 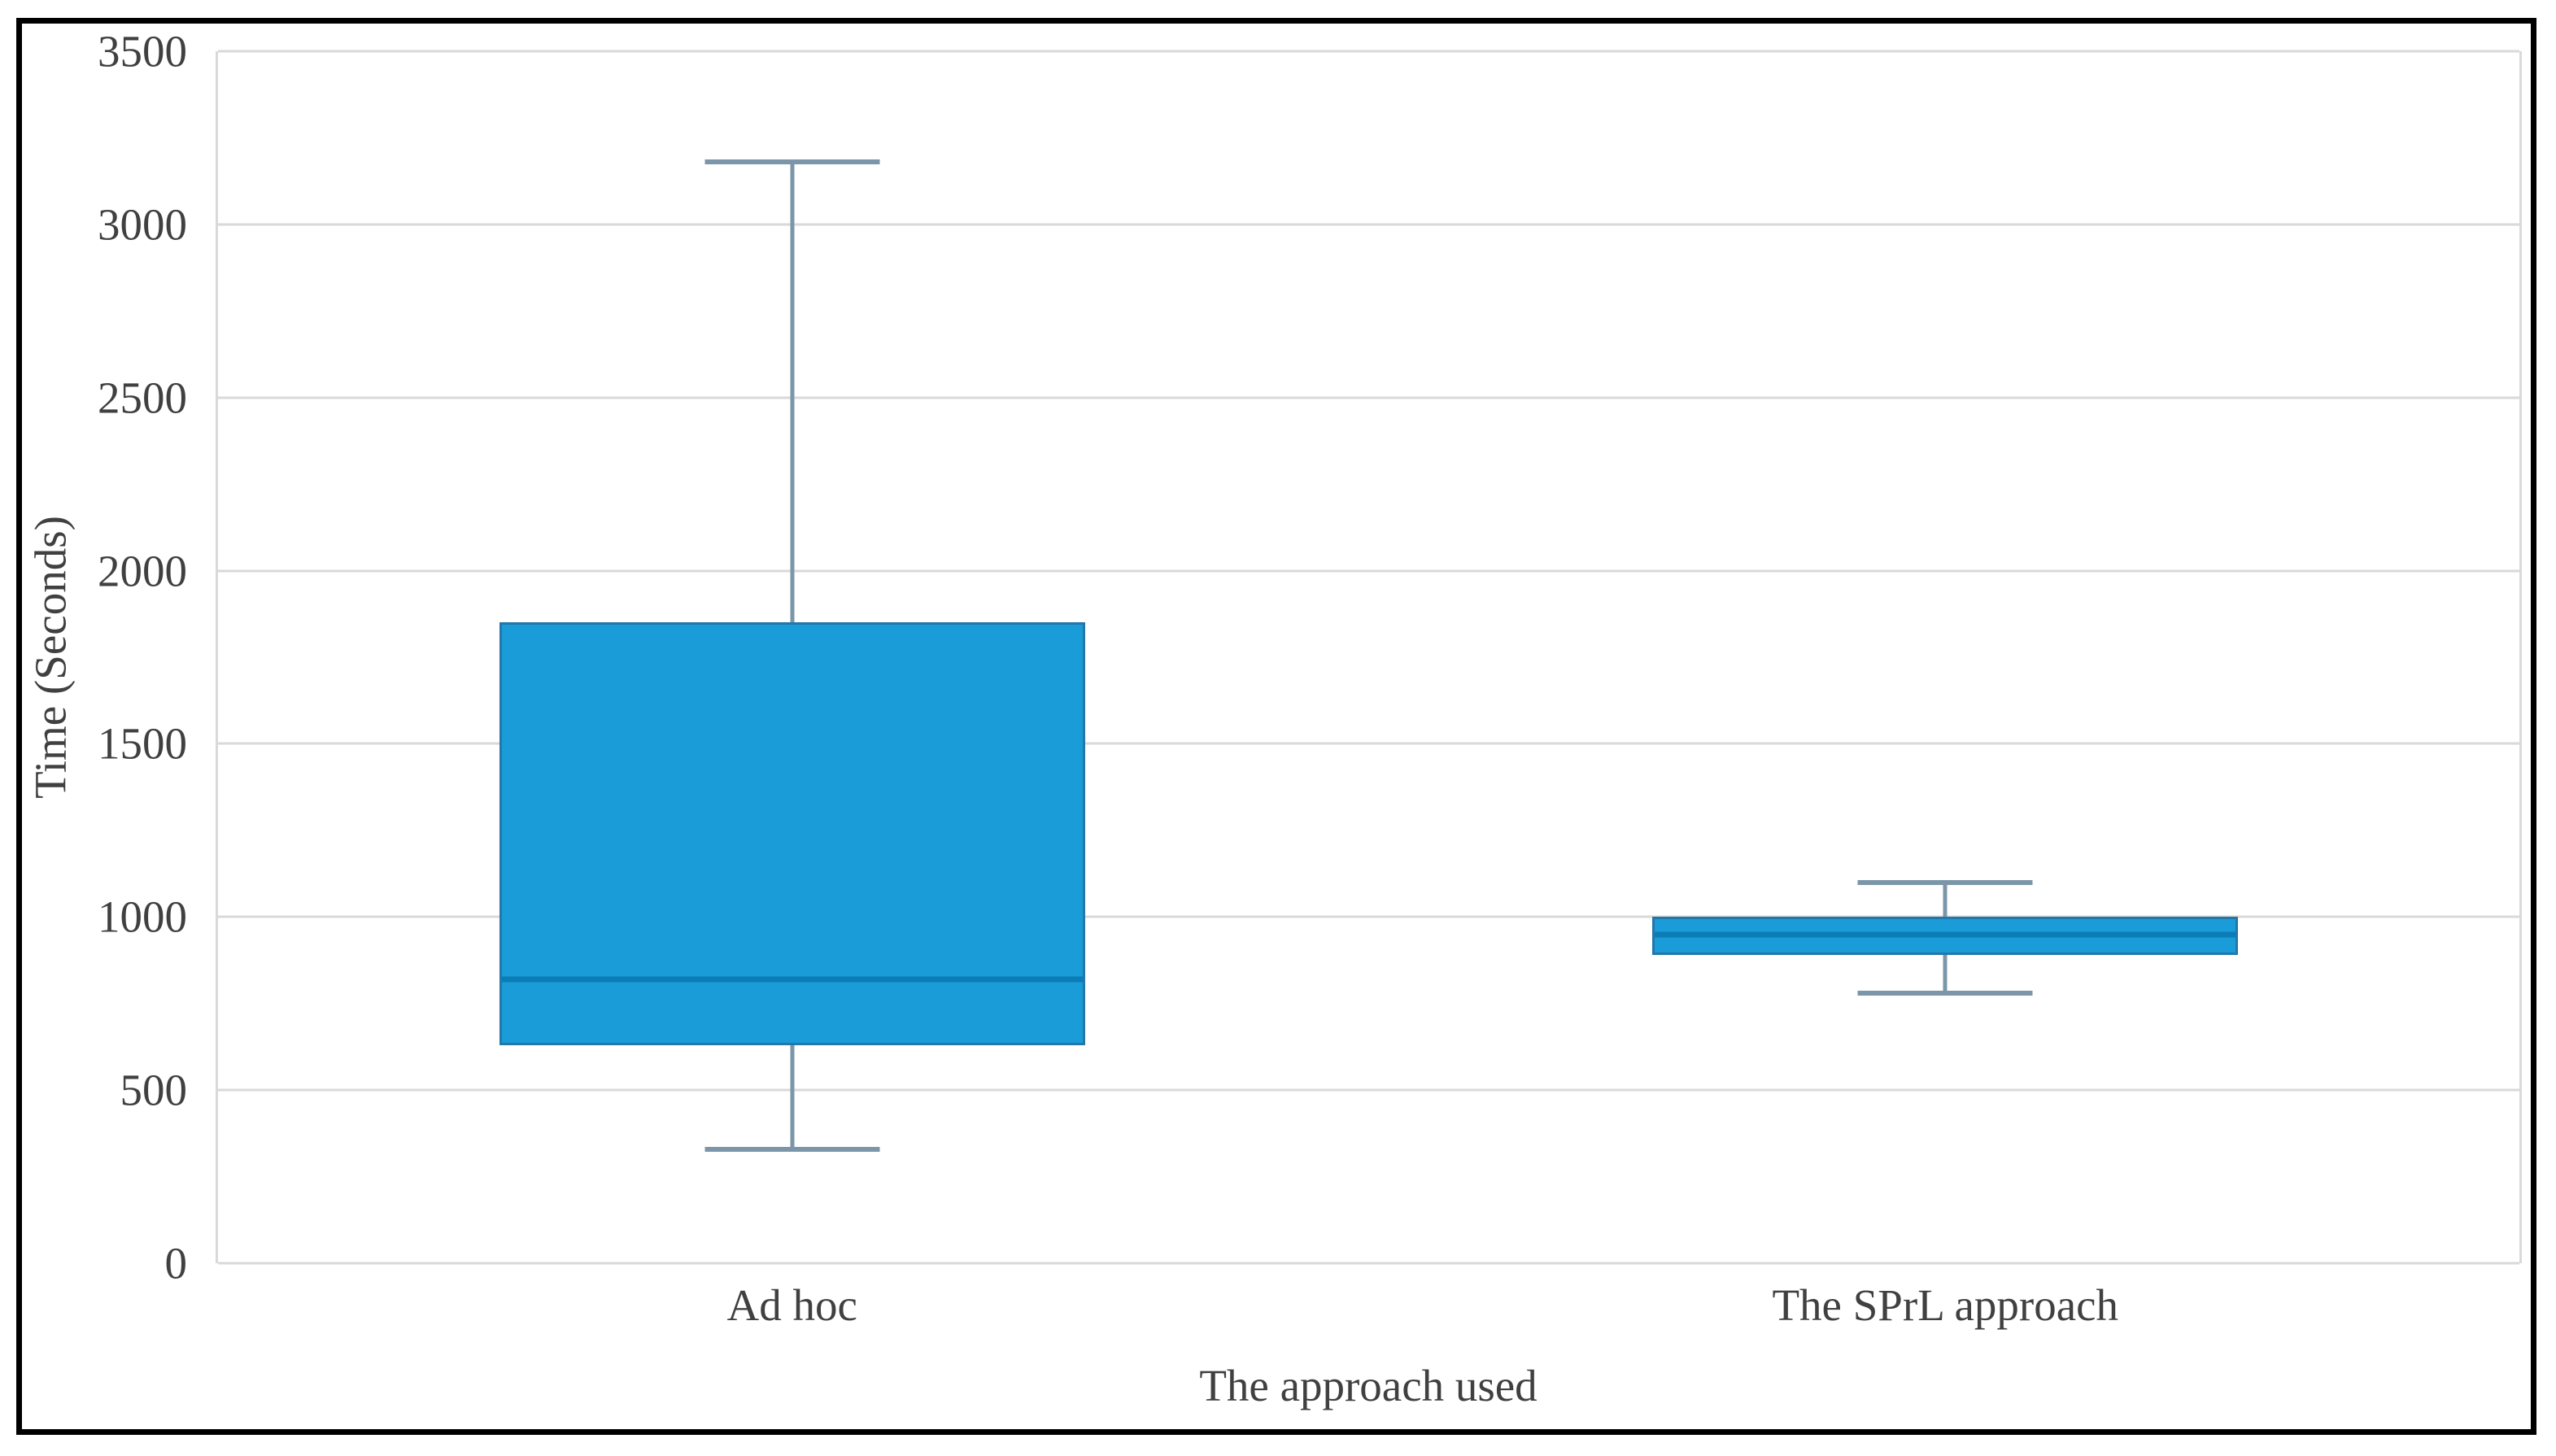 I want to click on whisker-lower-cap-ad-hoc, so click(x=792, y=1149).